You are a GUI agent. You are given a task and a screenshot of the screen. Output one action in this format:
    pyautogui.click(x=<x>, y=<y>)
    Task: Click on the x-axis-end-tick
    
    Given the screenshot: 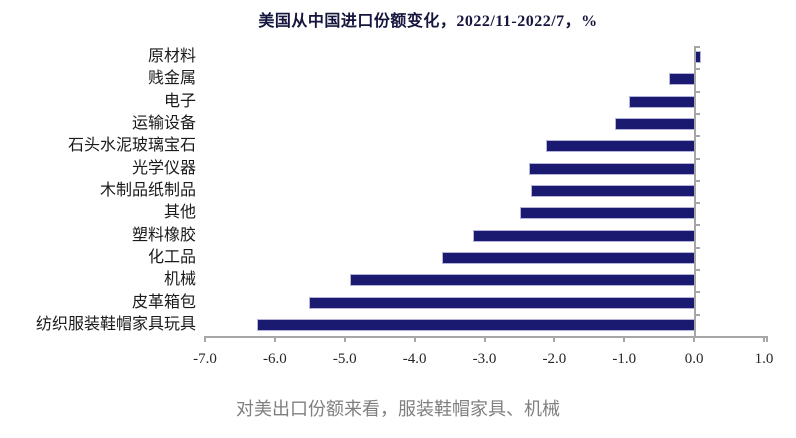 What is the action you would take?
    pyautogui.click(x=767, y=339)
    